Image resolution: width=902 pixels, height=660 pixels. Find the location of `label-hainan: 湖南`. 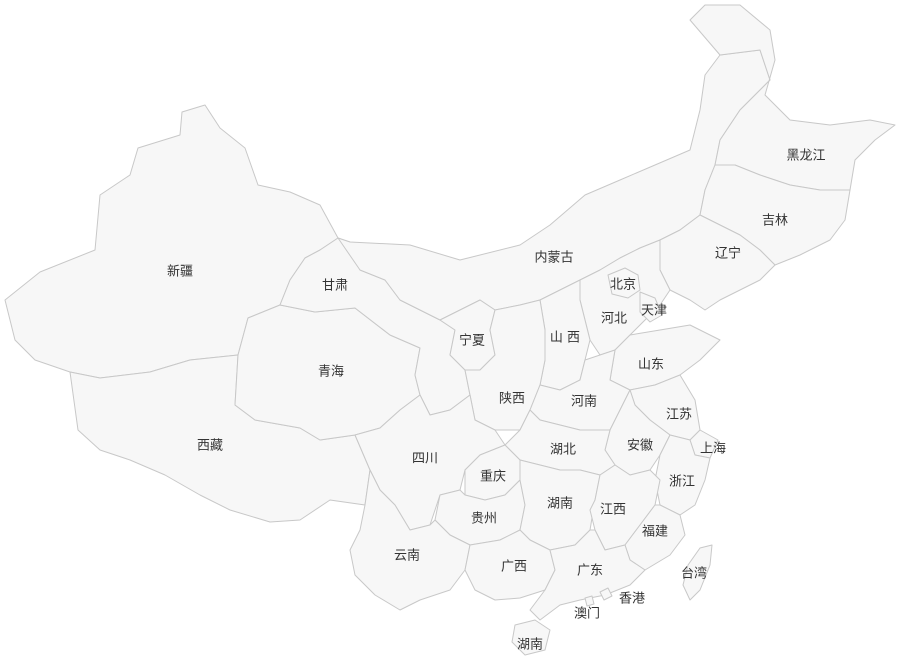

label-hainan: 湖南 is located at coordinates (530, 645).